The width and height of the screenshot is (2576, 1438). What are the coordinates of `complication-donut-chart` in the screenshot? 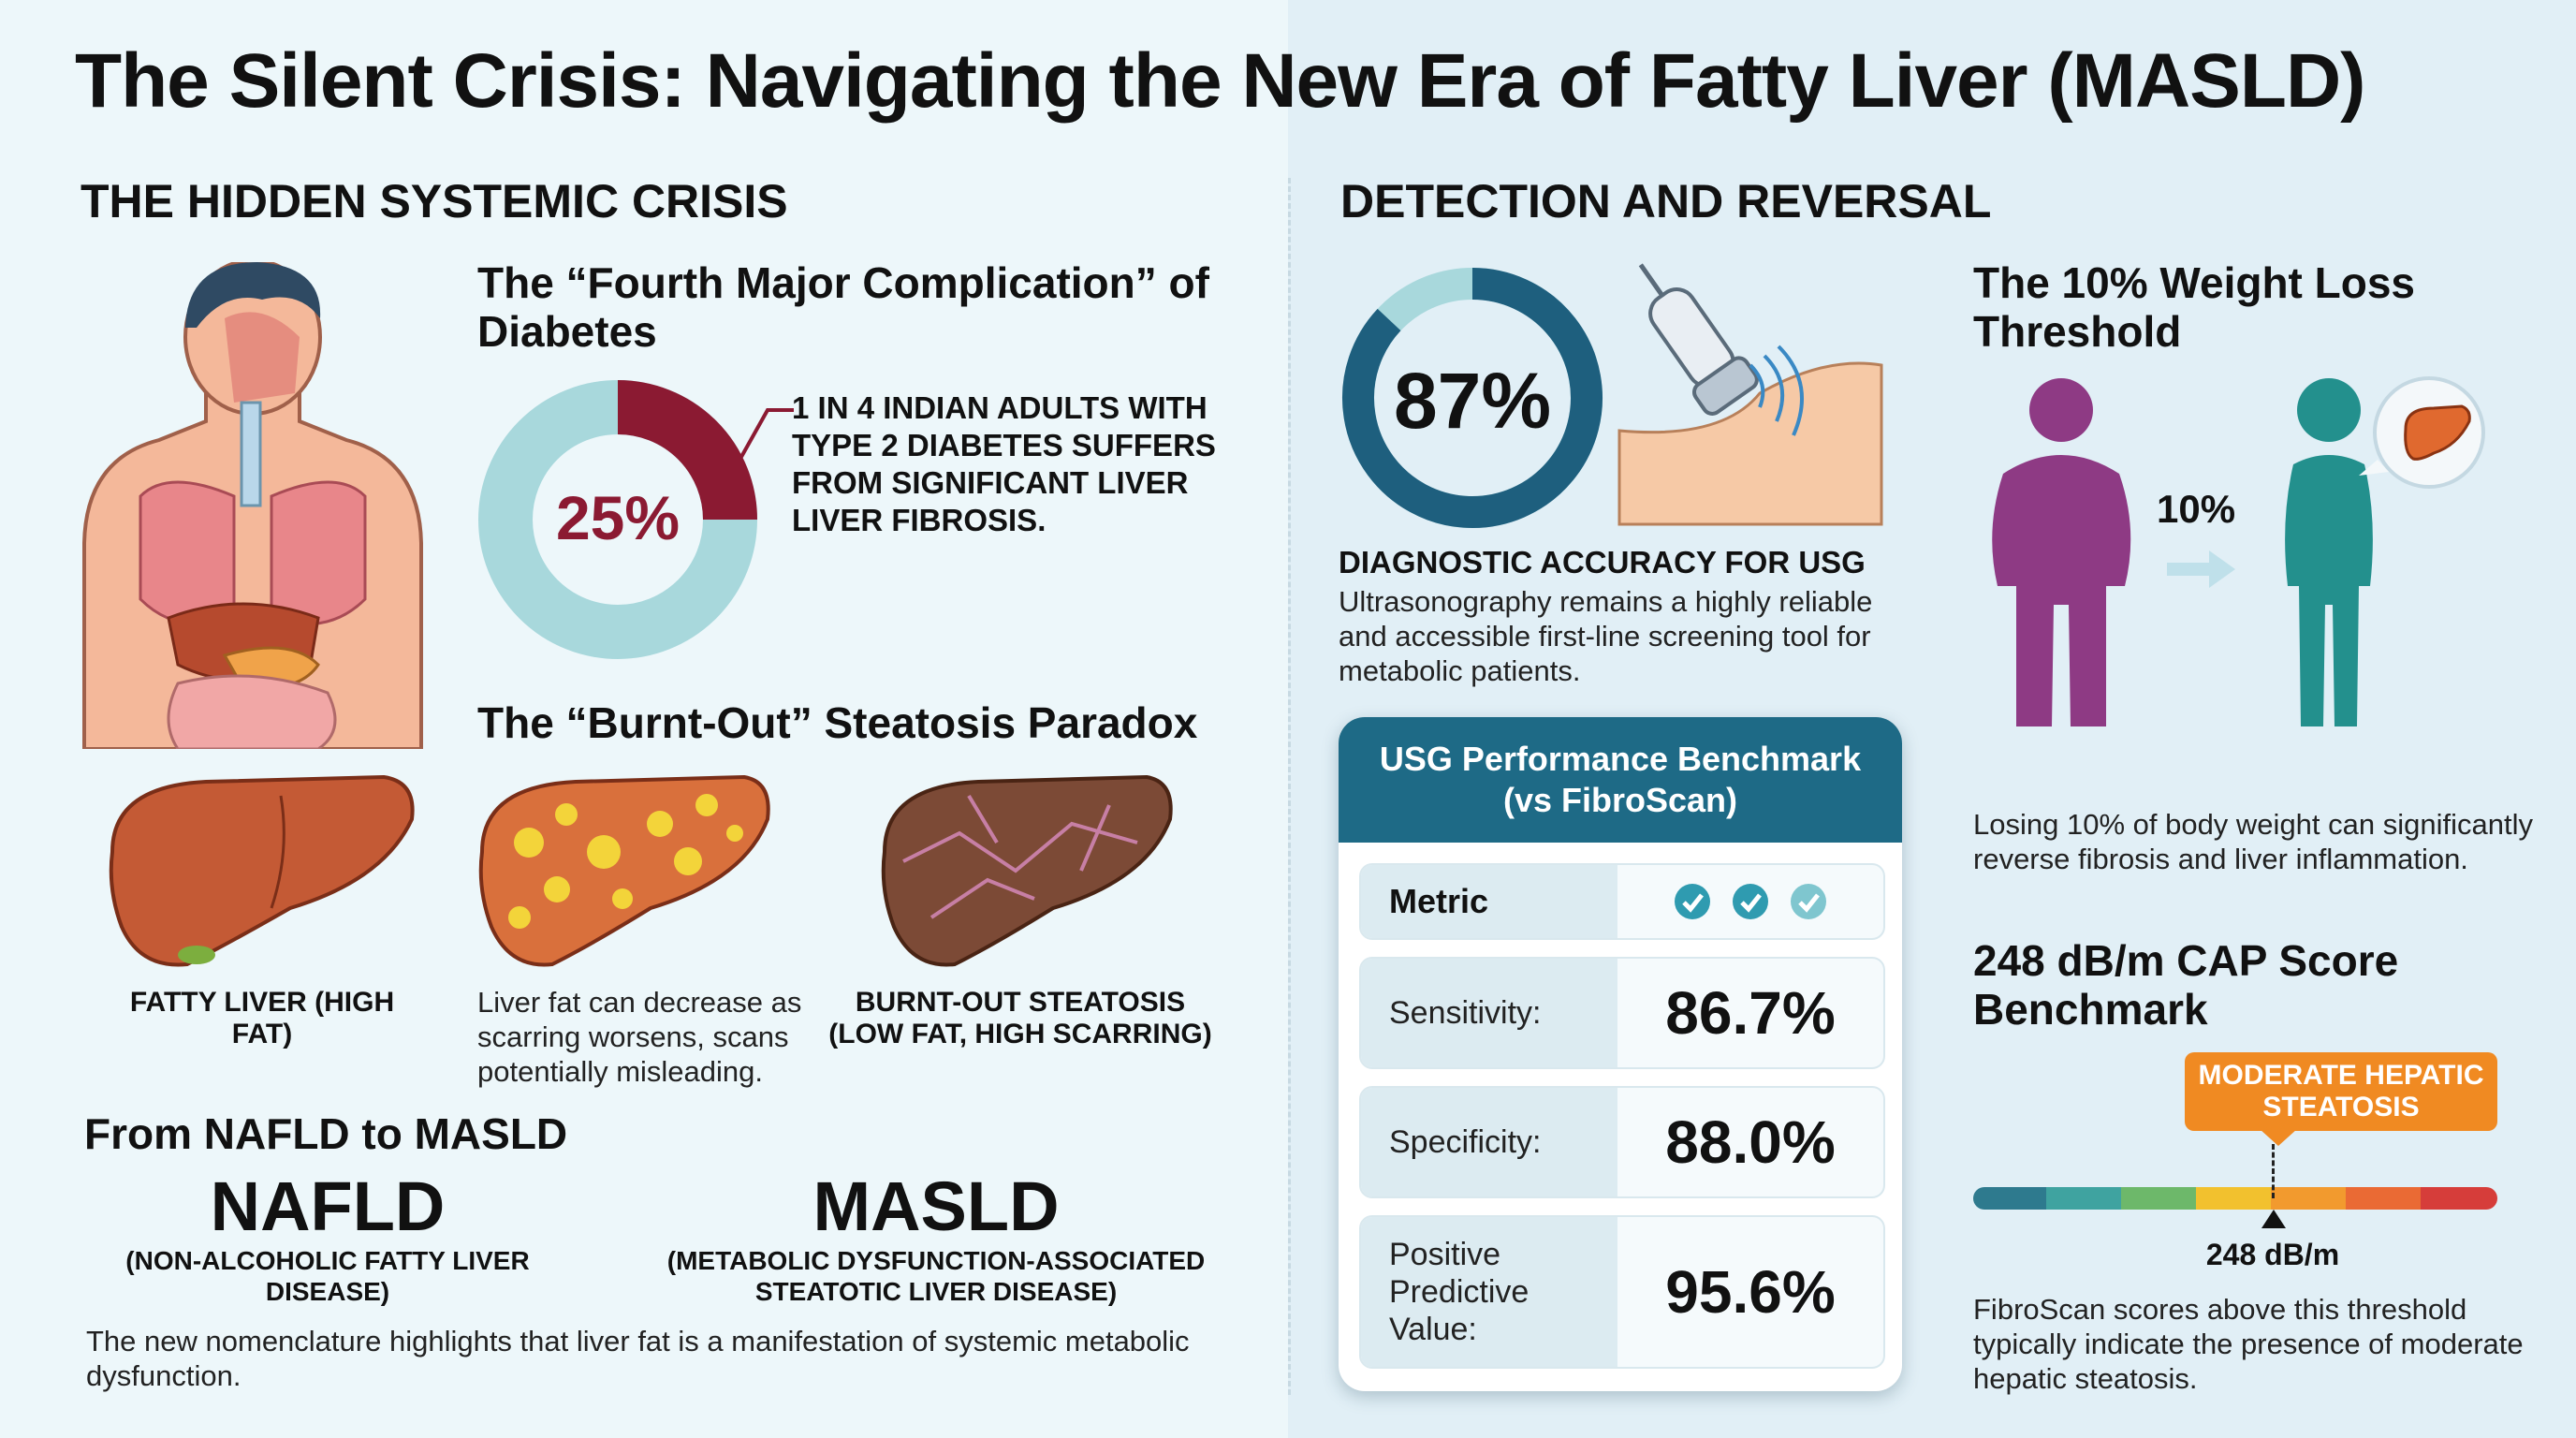 It's located at (617, 519).